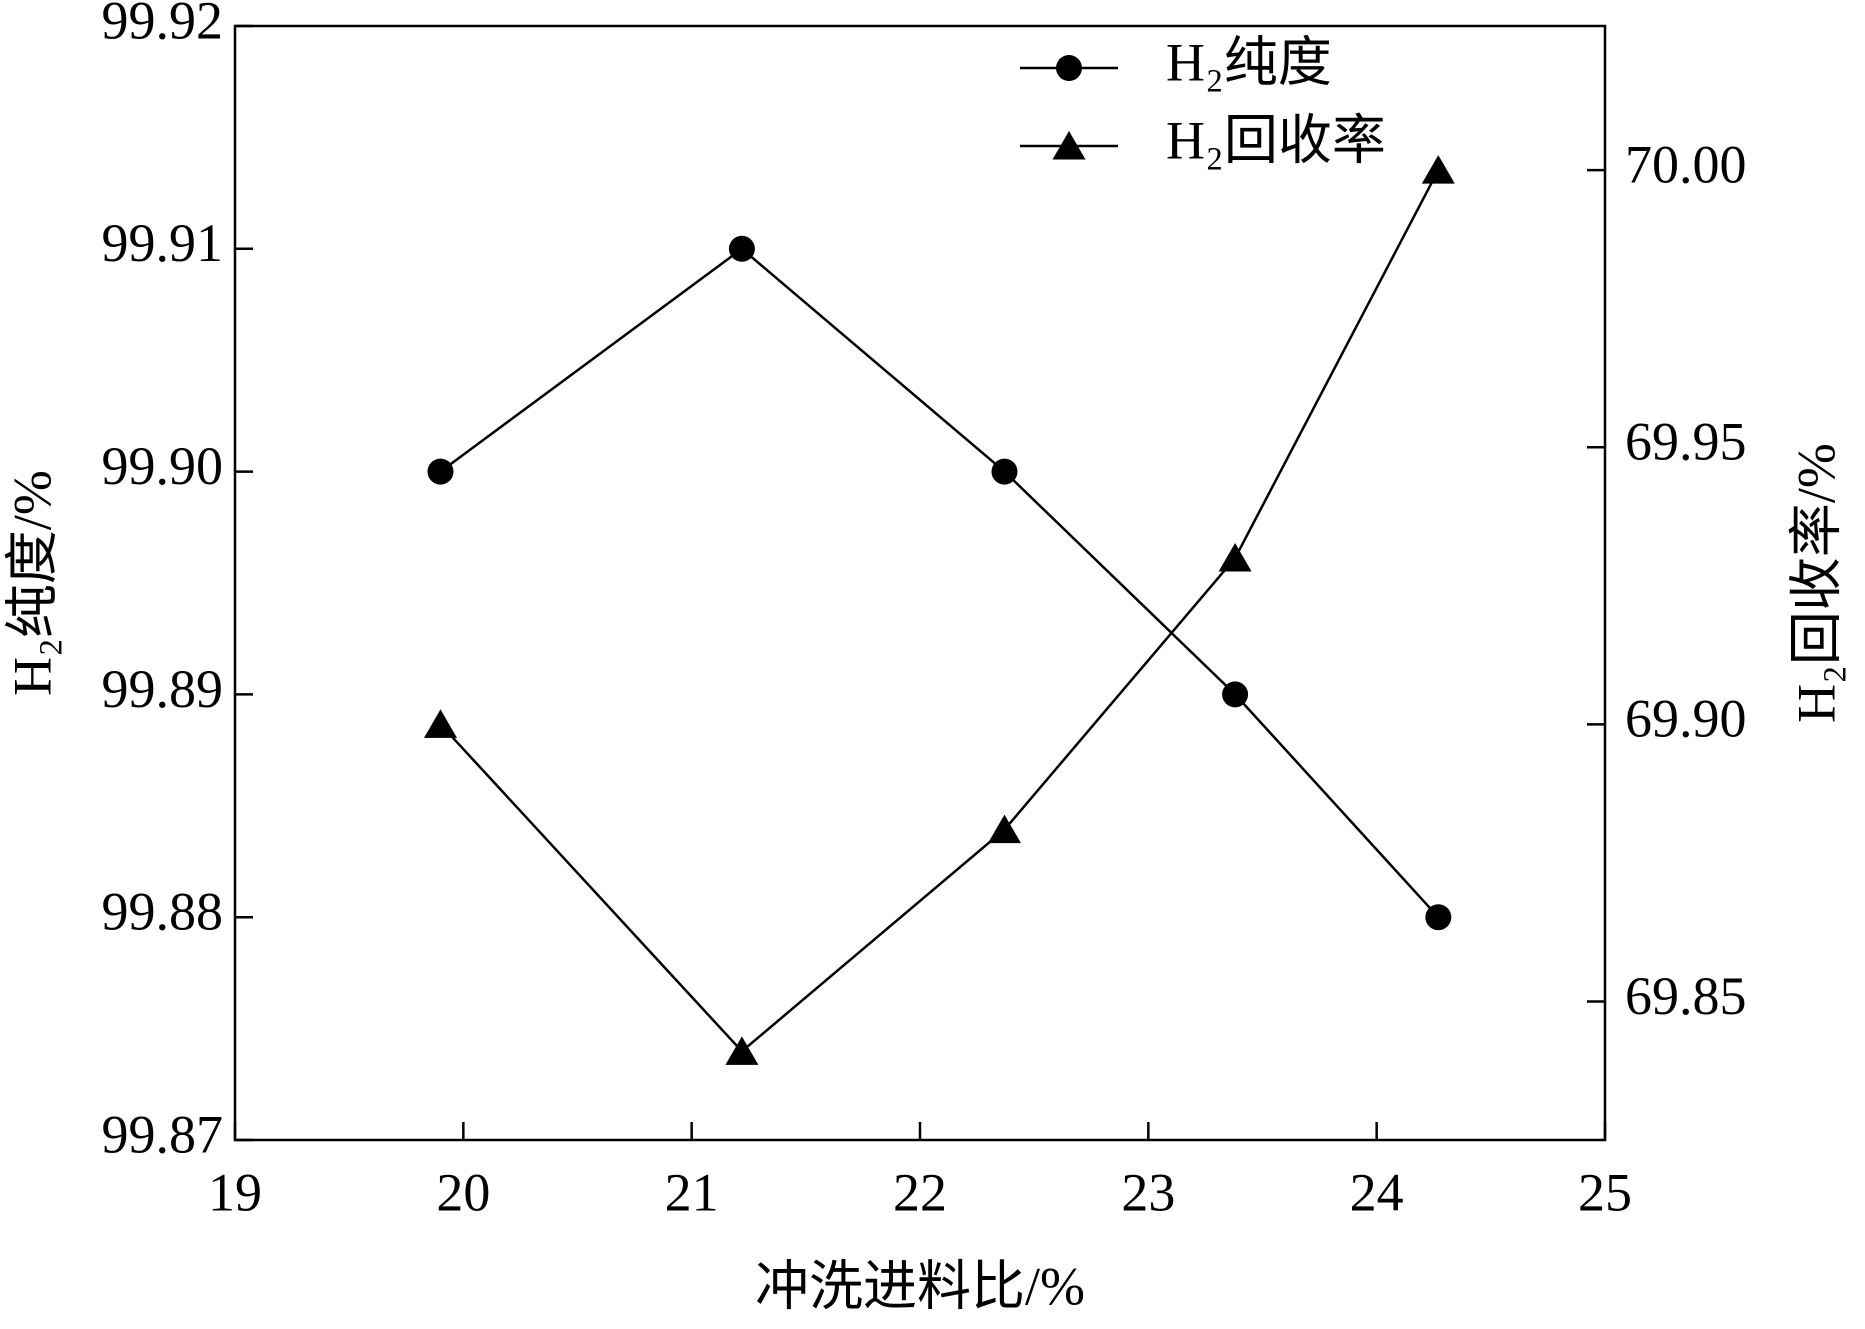  Describe the element at coordinates (163, 243) in the screenshot. I see `y-tick-label: 99.91` at that location.